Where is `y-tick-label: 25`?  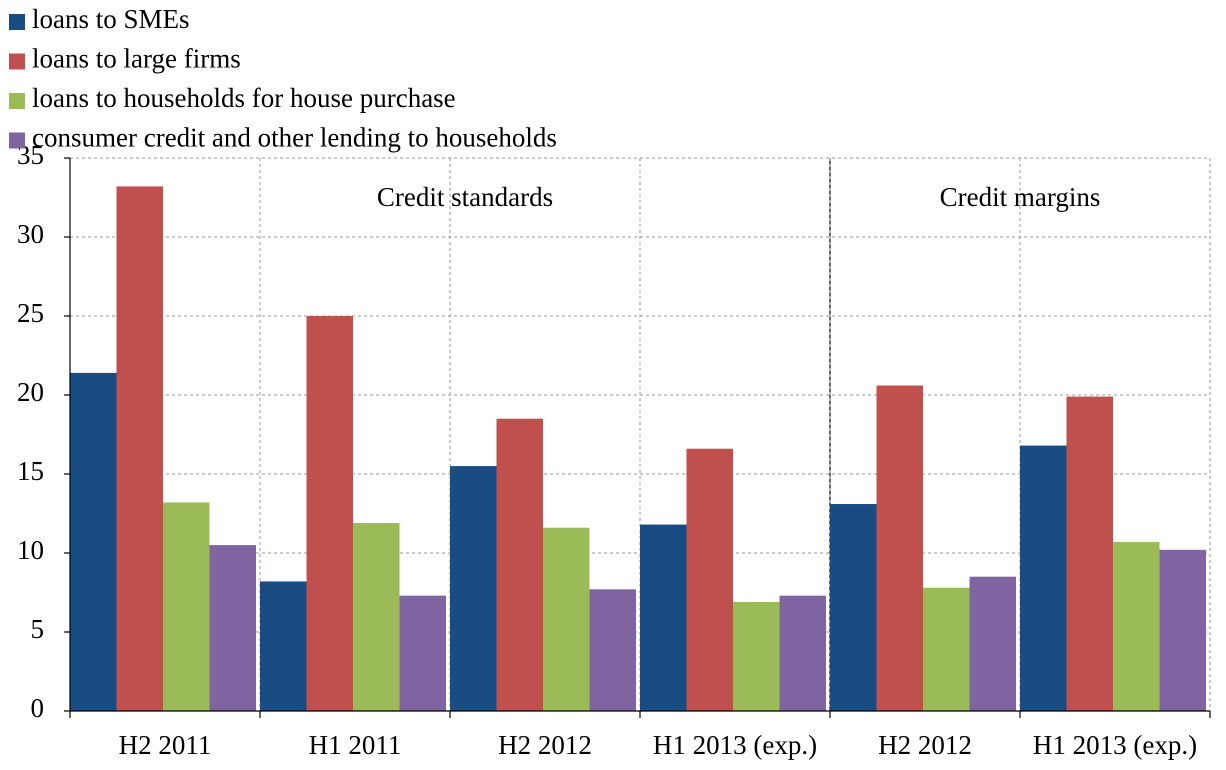 y-tick-label: 25 is located at coordinates (30, 313).